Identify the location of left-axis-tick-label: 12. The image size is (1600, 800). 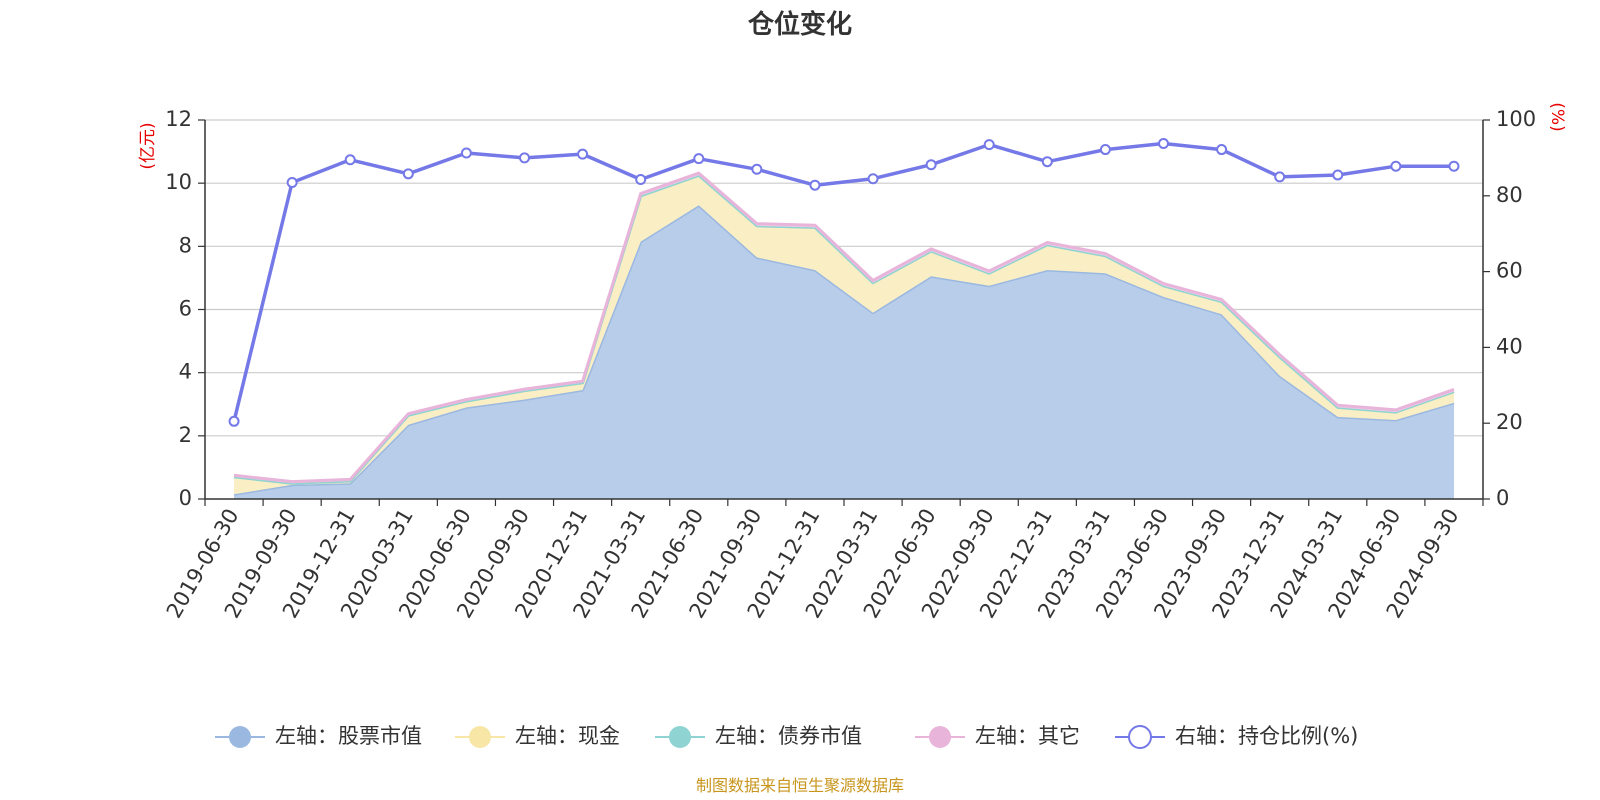
(178, 119).